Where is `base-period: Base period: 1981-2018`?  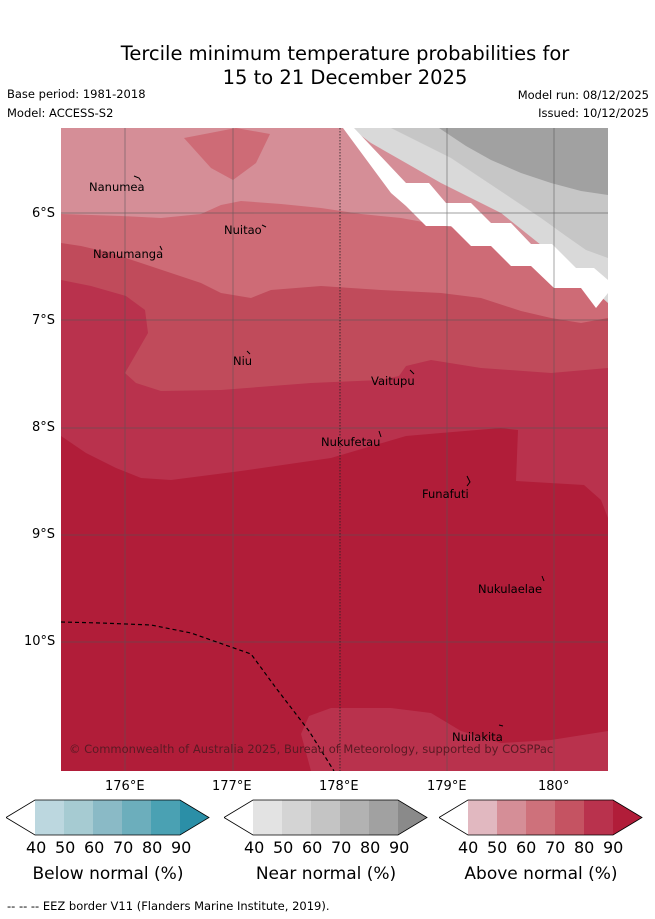
base-period: Base period: 1981-2018 is located at coordinates (76, 94).